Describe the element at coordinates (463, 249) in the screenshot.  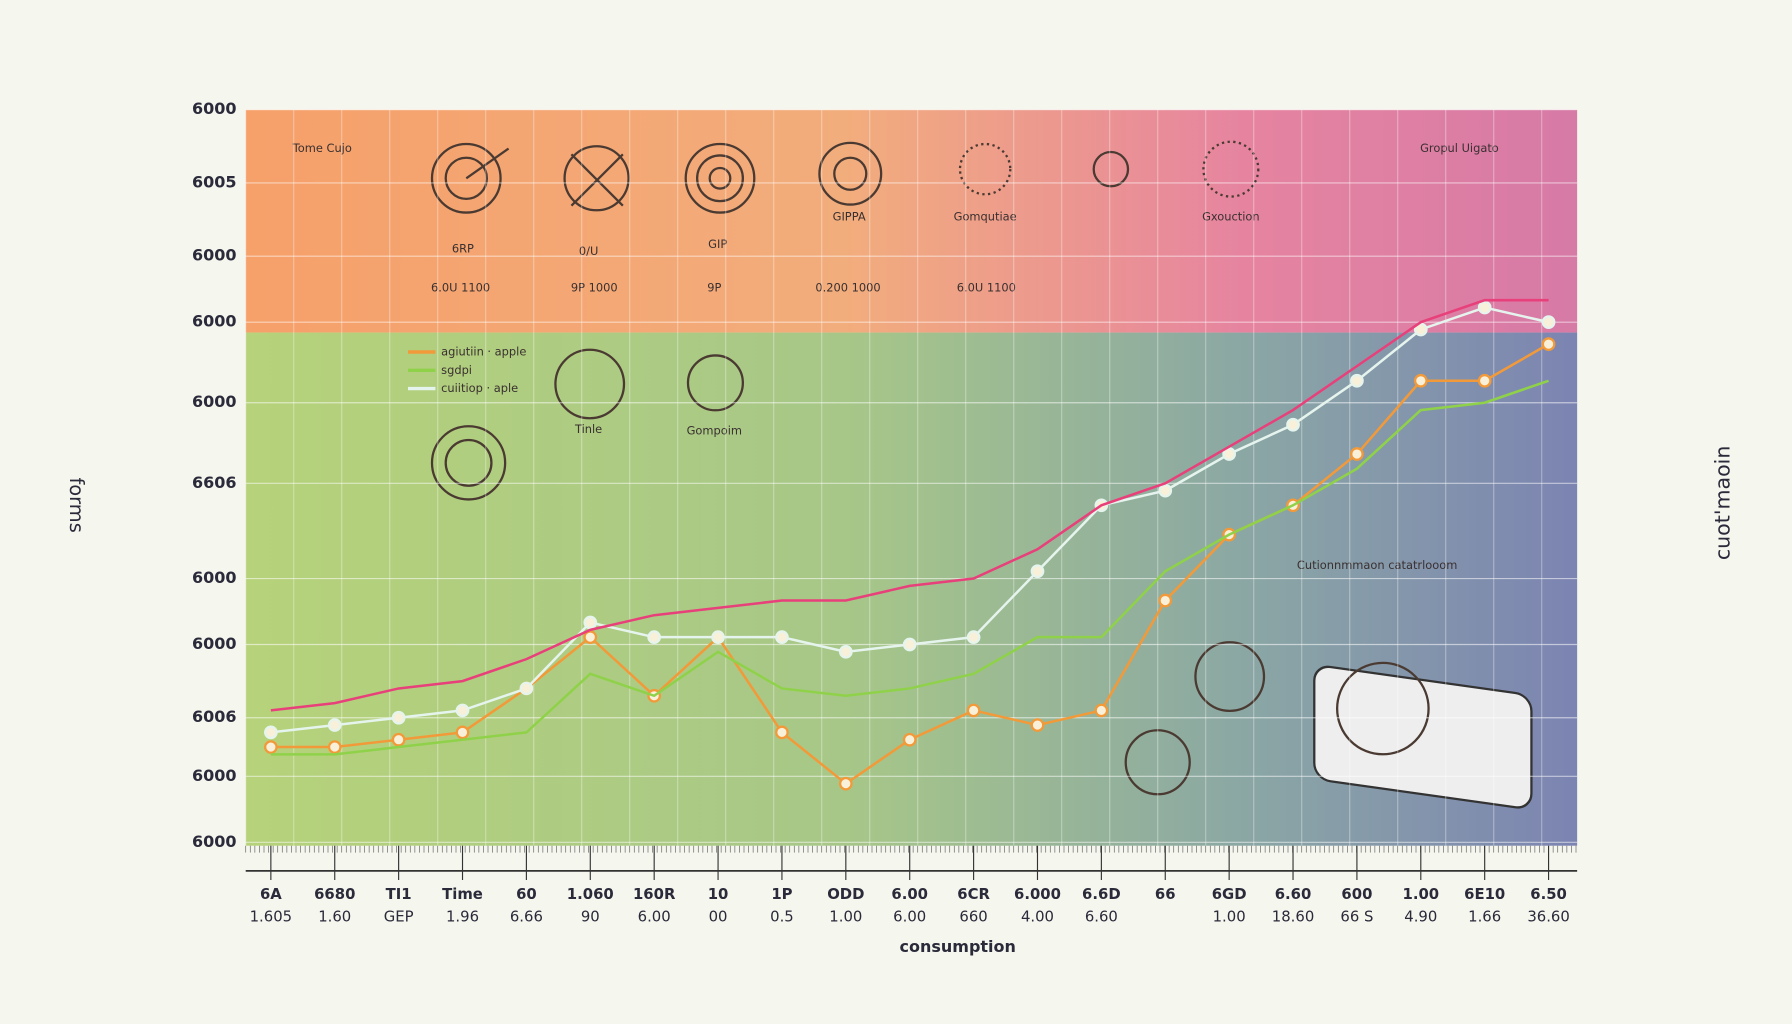
I see `annotation: 6RP` at that location.